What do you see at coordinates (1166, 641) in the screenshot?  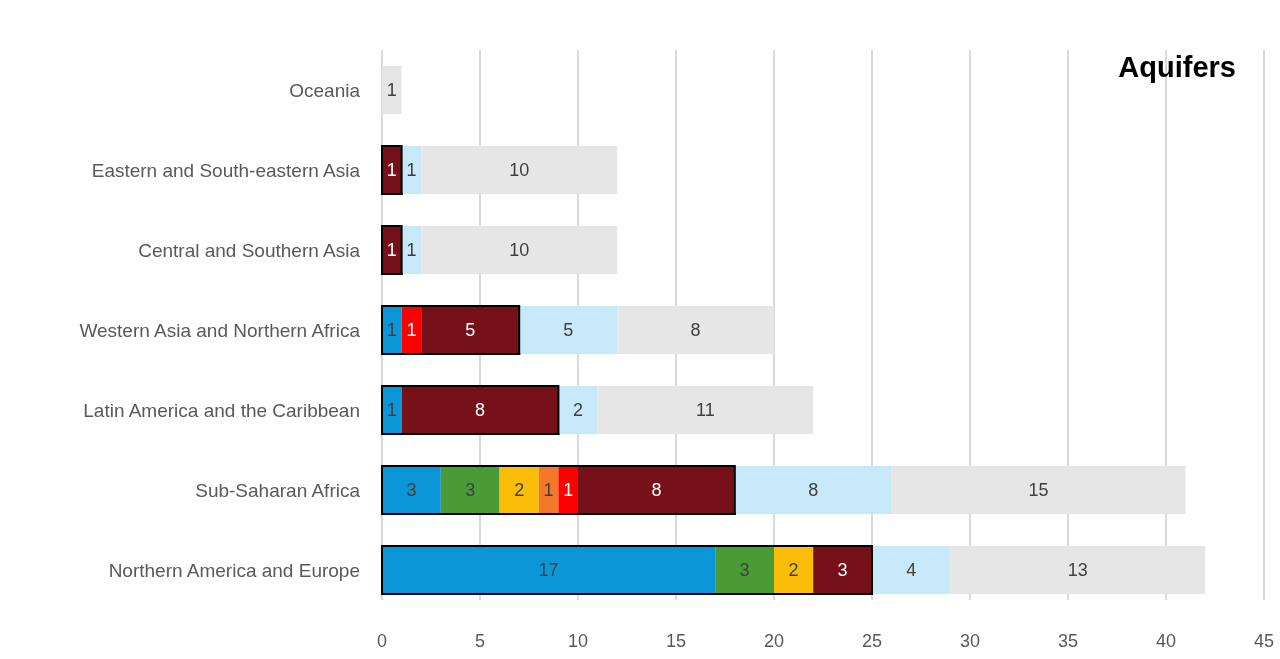 I see `x-tick-label: 40` at bounding box center [1166, 641].